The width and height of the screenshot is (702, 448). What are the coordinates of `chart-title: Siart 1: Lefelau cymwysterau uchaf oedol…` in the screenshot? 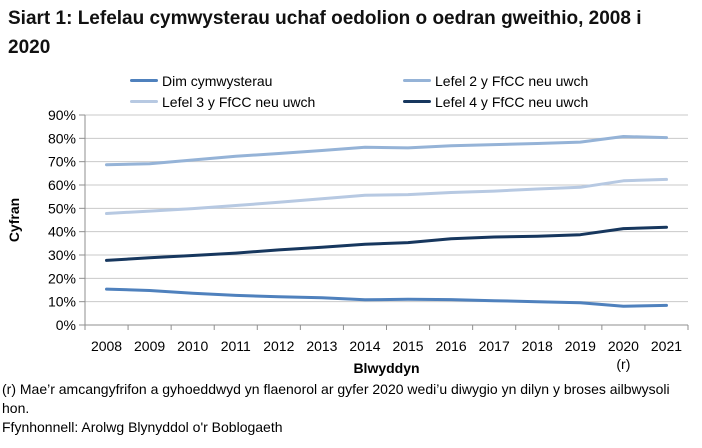 It's located at (325, 33).